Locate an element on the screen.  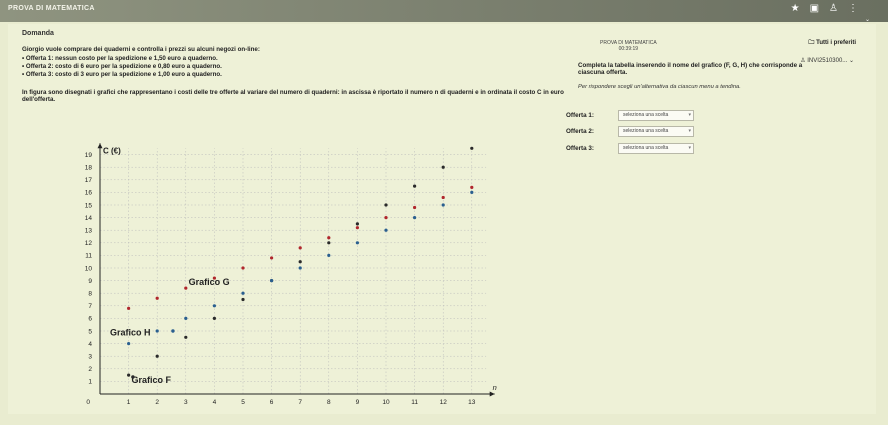
answer-select-offer-3: seleziona una scelta ▾ is located at coordinates (656, 148).